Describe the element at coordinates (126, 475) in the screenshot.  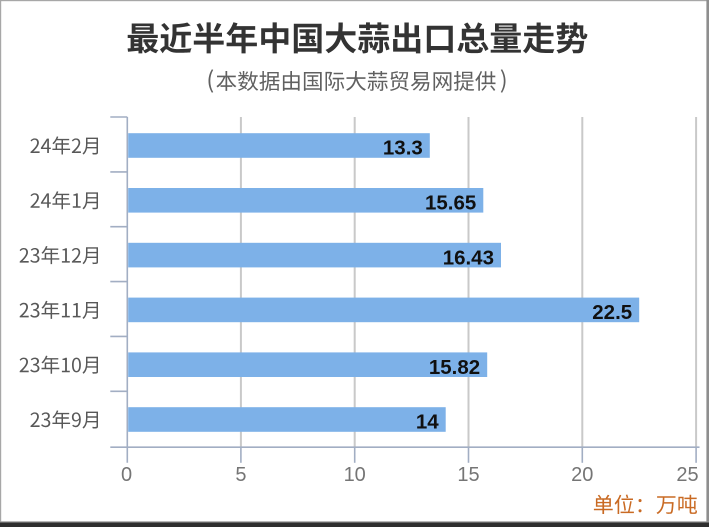
I see `svg-text: 0` at that location.